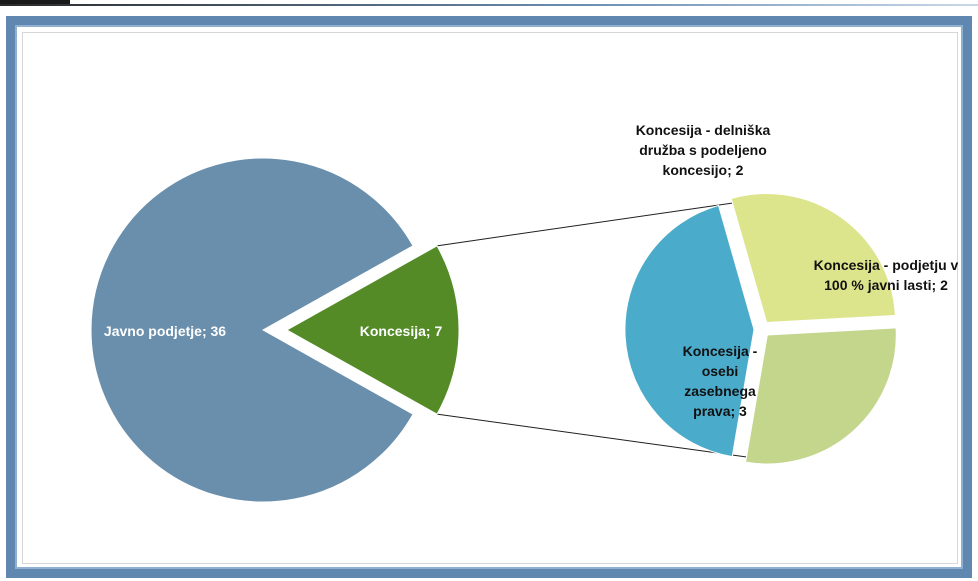  I want to click on slice-delniska-druzba, so click(813, 258).